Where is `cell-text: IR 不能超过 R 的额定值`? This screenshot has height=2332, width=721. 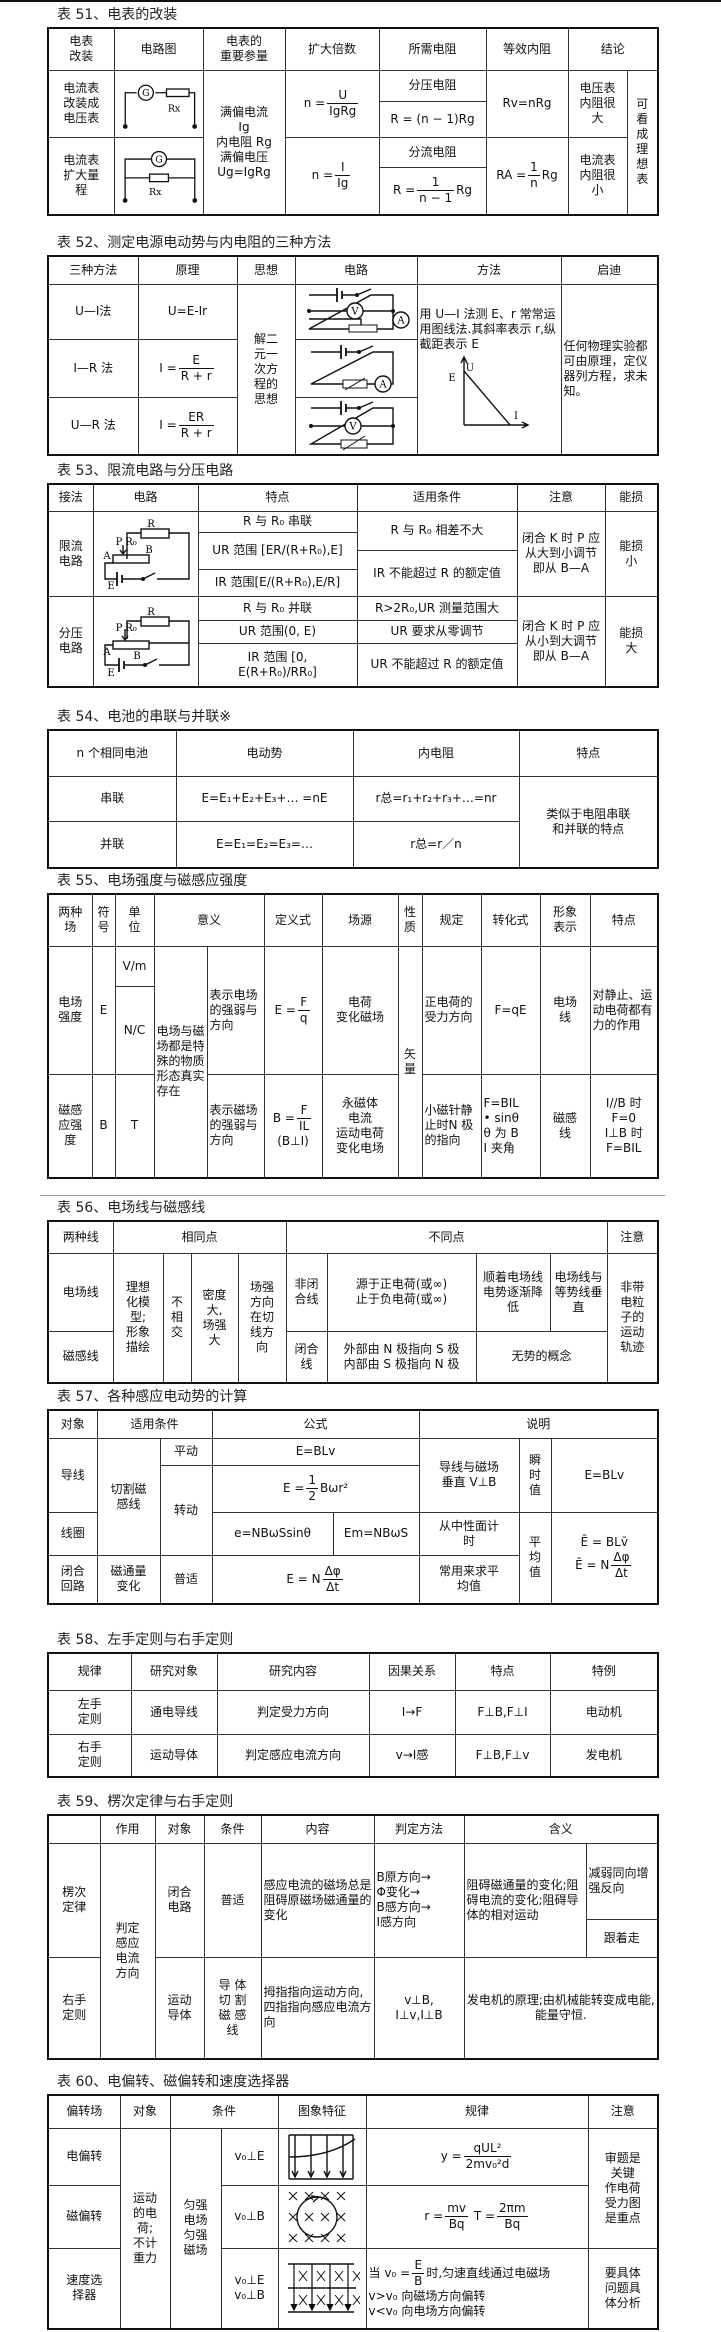 cell-text: IR 不能超过 R 的额定值 is located at coordinates (437, 572).